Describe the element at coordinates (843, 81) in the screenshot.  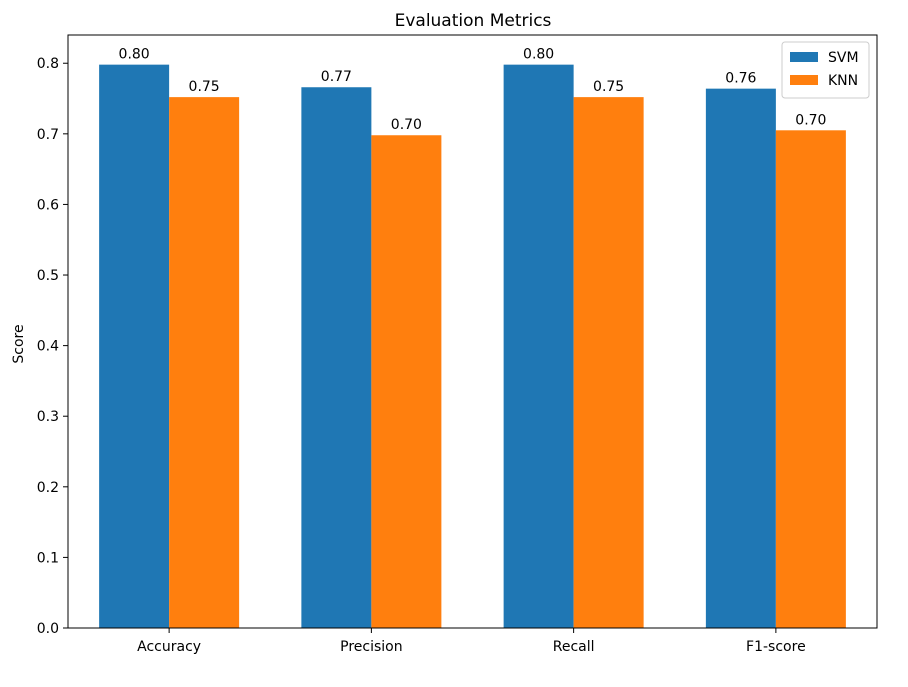
I see `legend-label-knn: KNN` at that location.